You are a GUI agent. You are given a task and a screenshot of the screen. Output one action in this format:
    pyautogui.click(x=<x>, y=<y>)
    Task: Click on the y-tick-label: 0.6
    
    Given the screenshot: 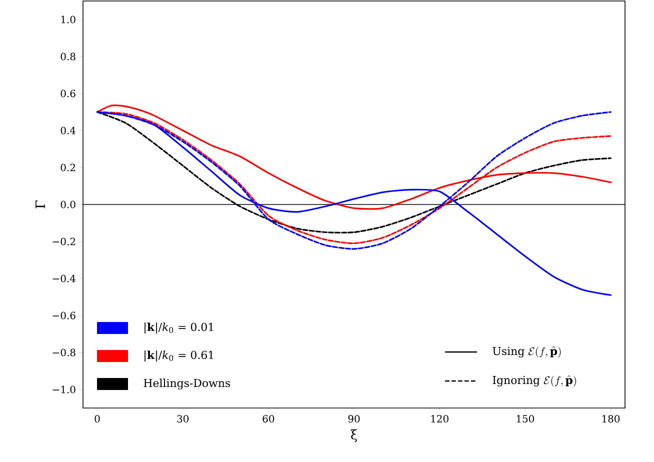 What is the action you would take?
    pyautogui.click(x=68, y=94)
    